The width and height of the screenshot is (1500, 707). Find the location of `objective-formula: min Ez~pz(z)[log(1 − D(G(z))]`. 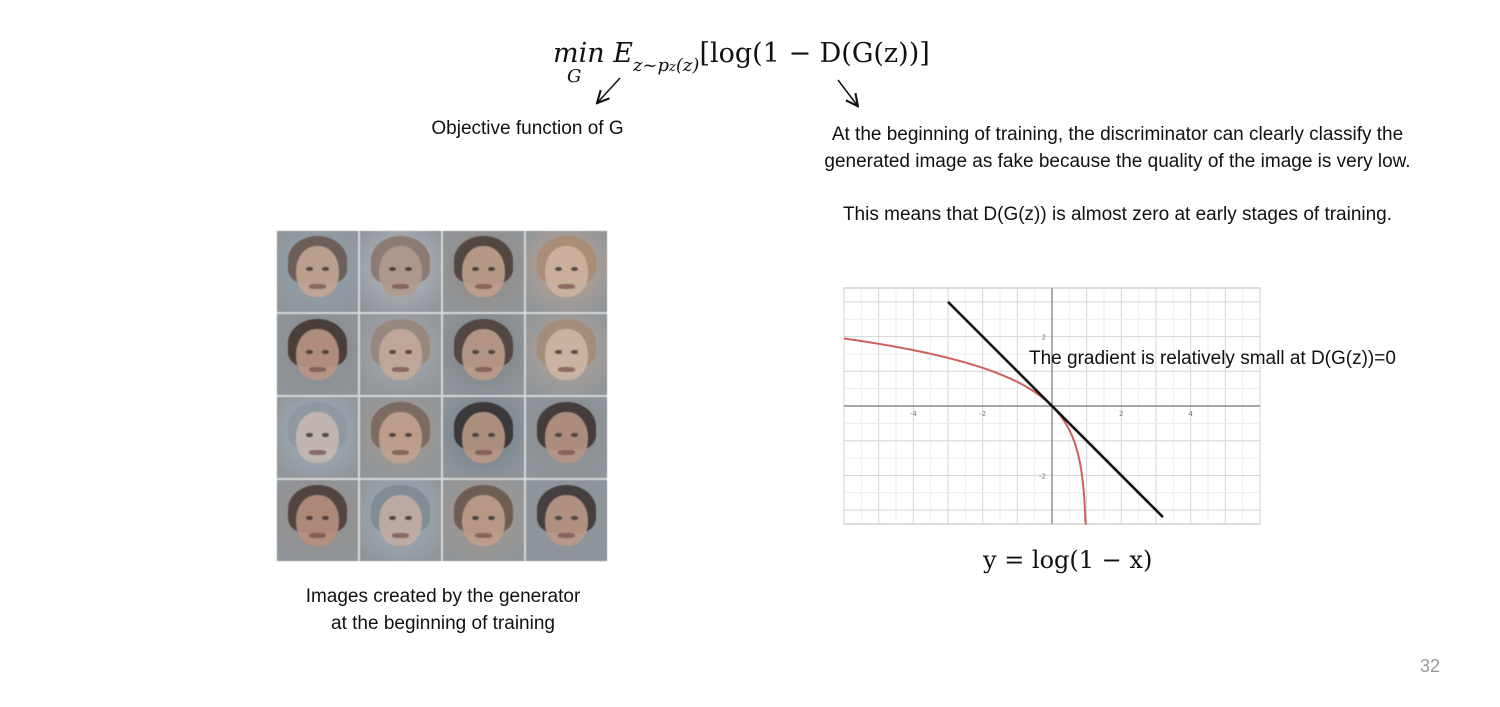

objective-formula: min Ez~pz(z)[log(1 − D(G(z))] is located at coordinates (741, 57).